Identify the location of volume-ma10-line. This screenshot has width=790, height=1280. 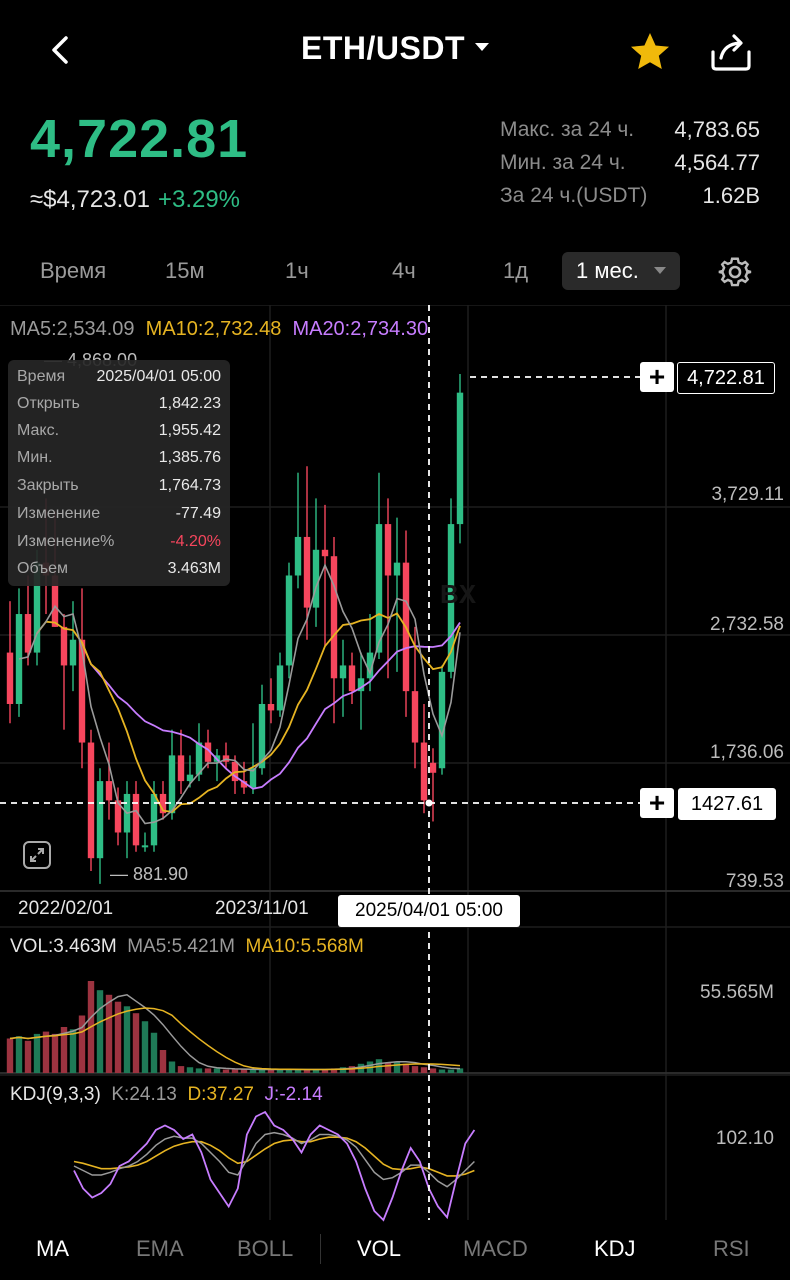
(235, 1039).